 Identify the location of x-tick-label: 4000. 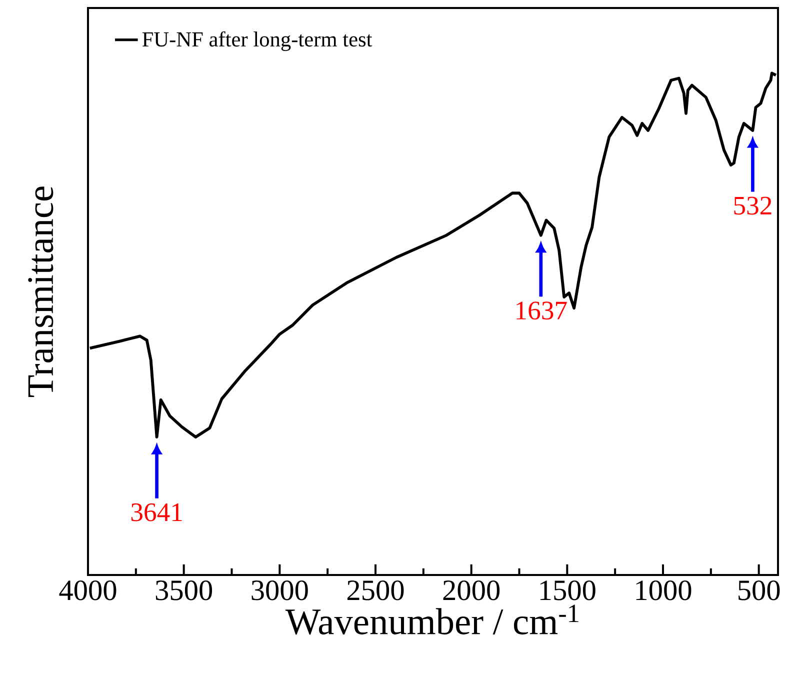
(87, 590).